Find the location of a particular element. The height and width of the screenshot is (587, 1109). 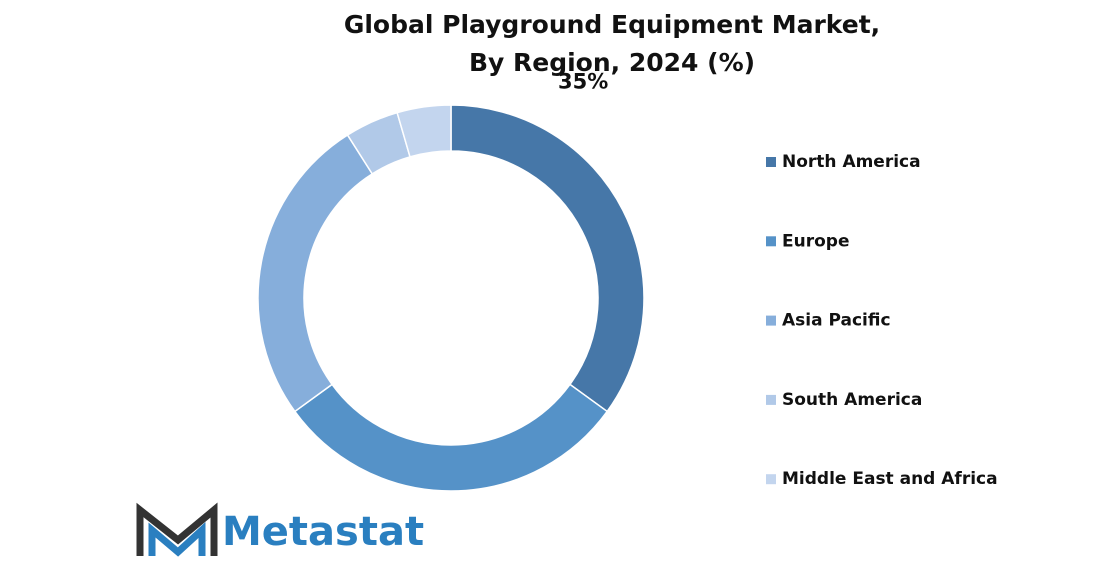

logo-text: Metastat is located at coordinates (323, 532).